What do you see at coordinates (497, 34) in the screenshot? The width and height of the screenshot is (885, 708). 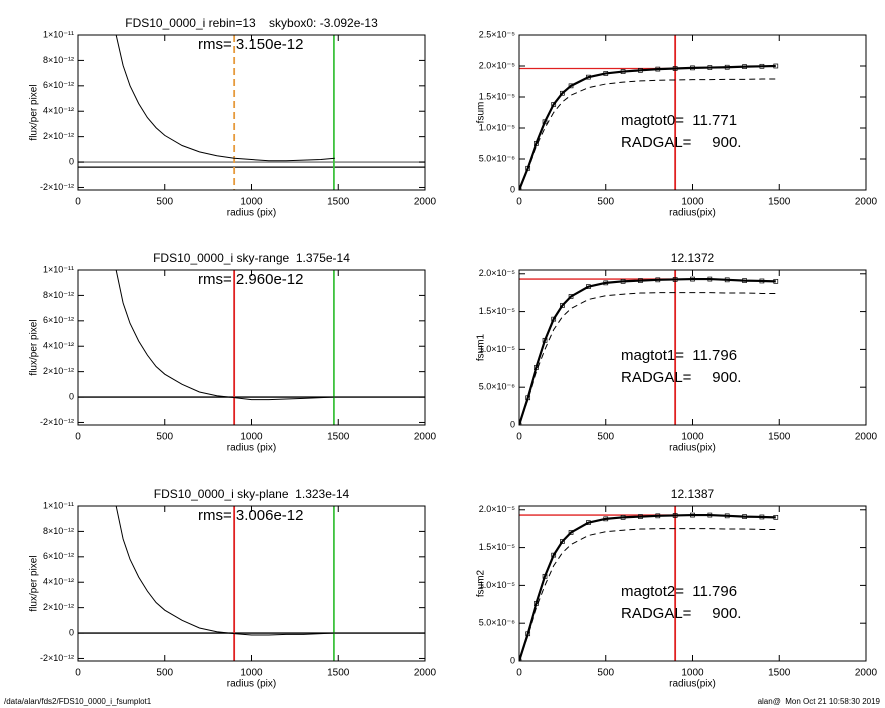 I see `y-tick-label: 2.5×10⁻⁵` at bounding box center [497, 34].